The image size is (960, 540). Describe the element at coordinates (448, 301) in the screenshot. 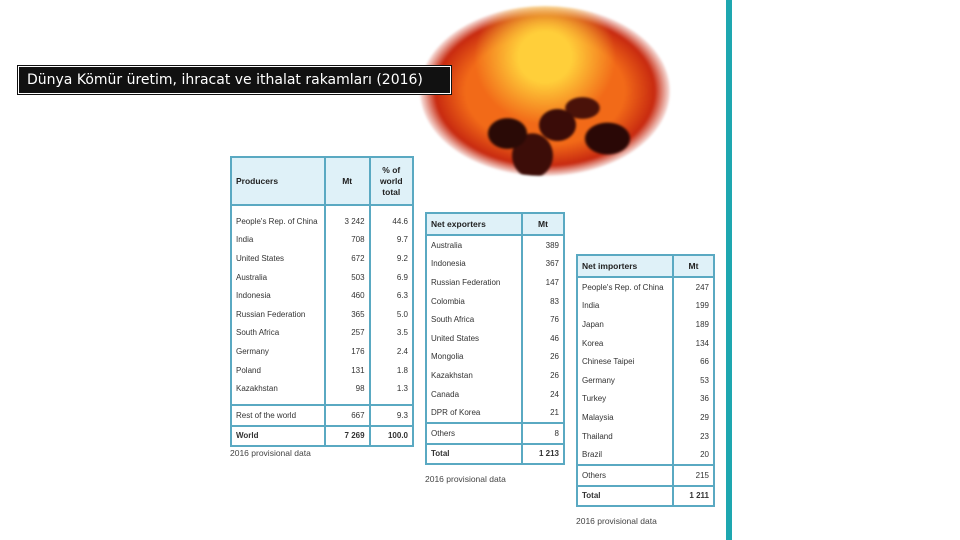

I see `table-cell-name: Colombia` at that location.